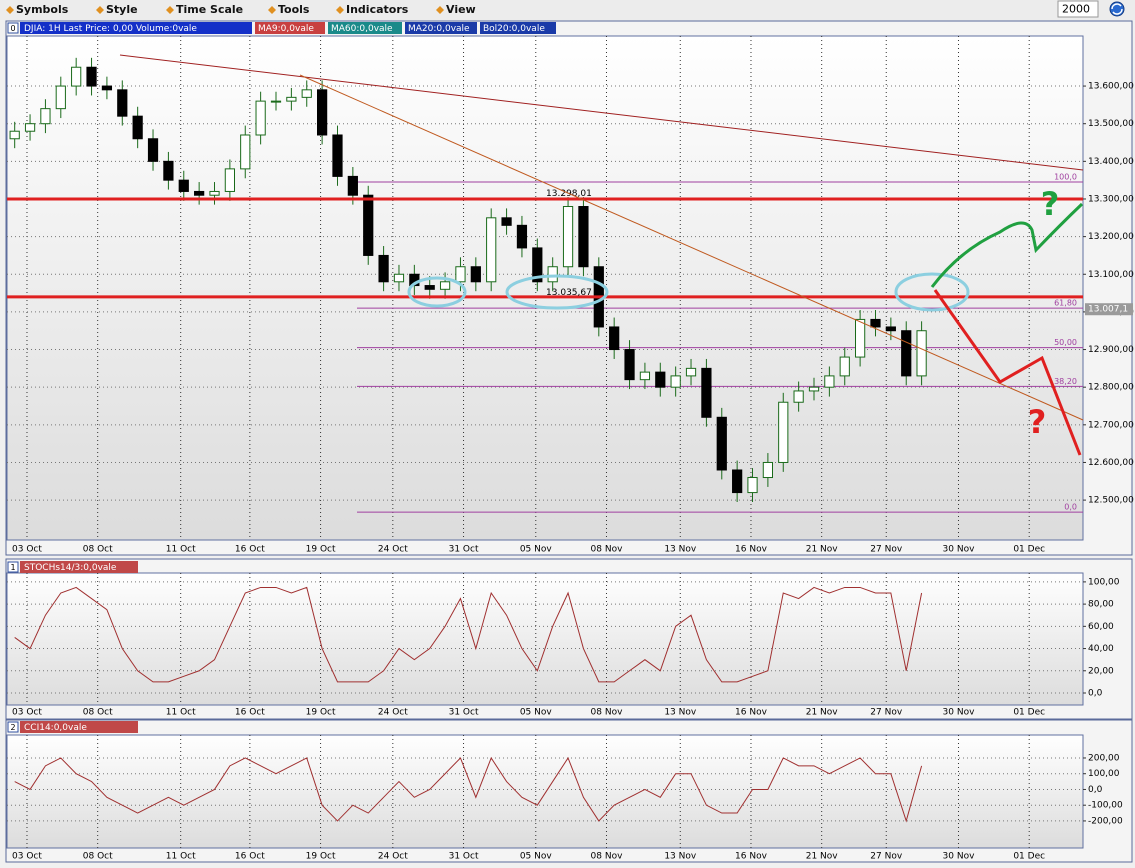  I want to click on y-tick-label: -100,00, so click(1105, 806).